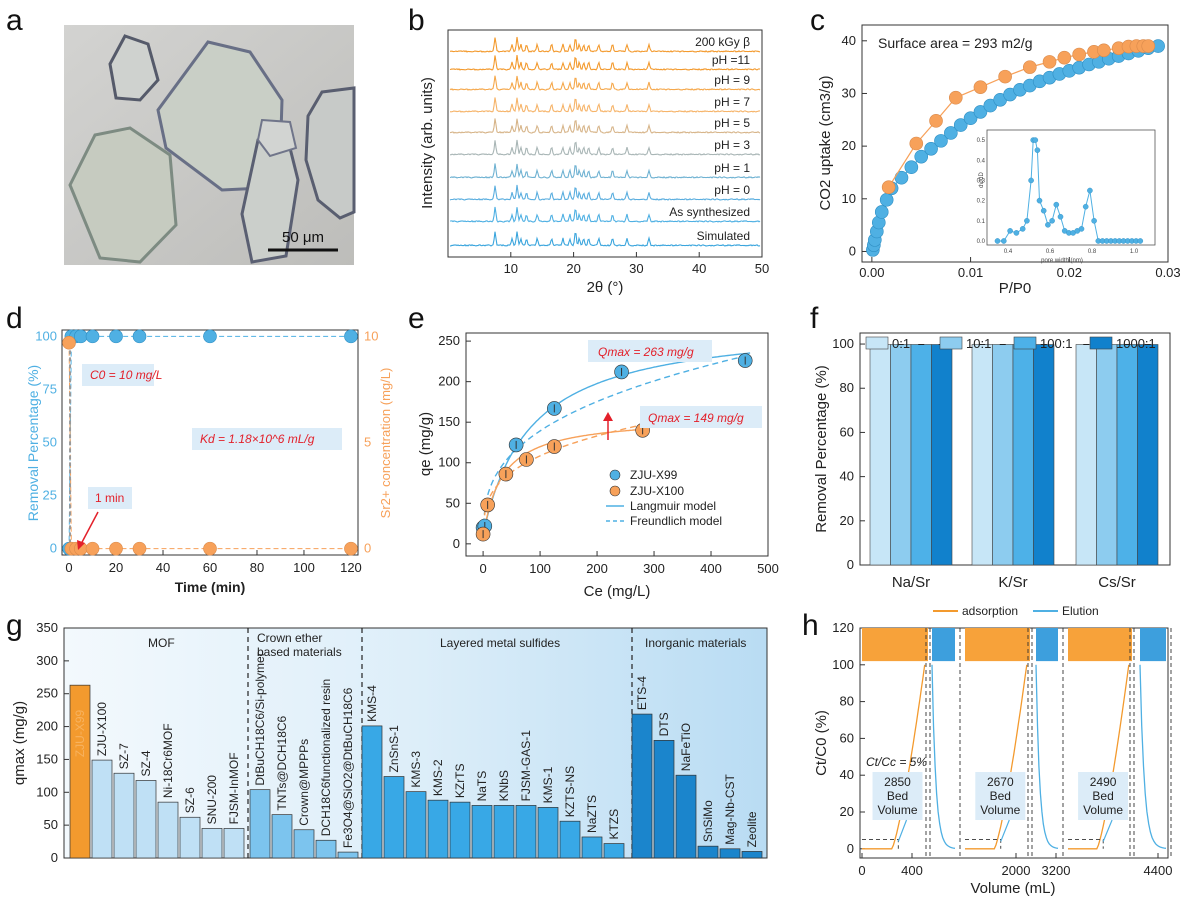 The image size is (1184, 900). Describe the element at coordinates (372, 703) in the screenshot. I see `chart-g-bar-label-13: KMS-4` at that location.